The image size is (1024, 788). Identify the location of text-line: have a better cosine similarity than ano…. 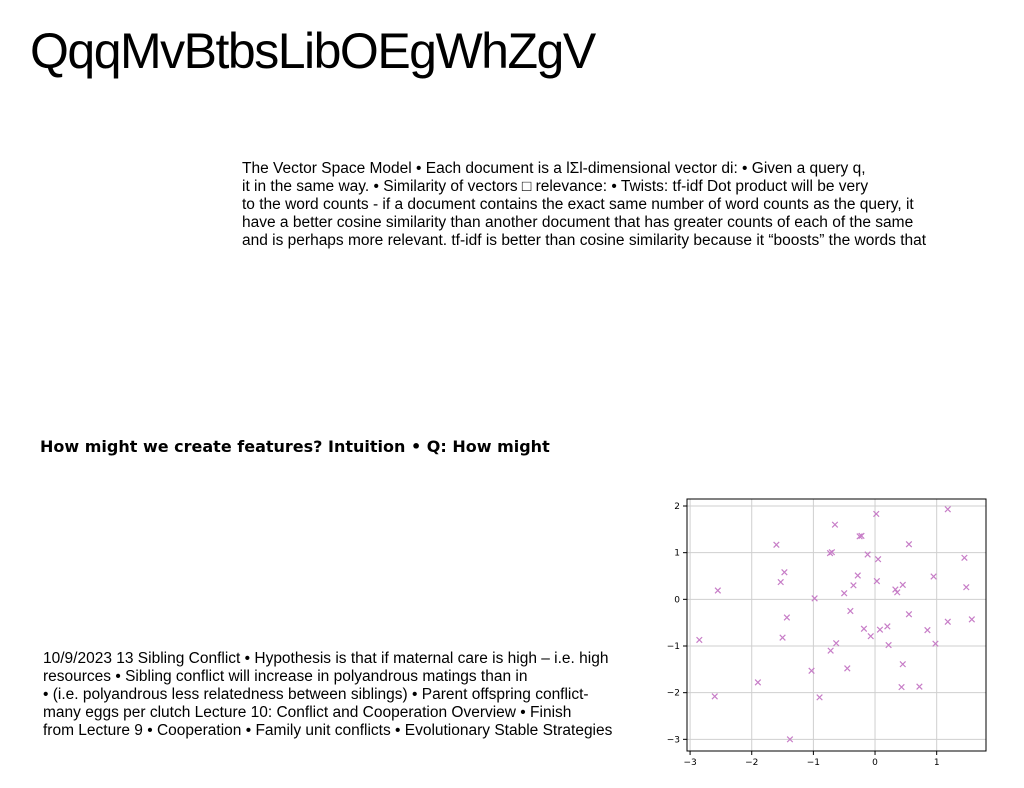
(578, 222).